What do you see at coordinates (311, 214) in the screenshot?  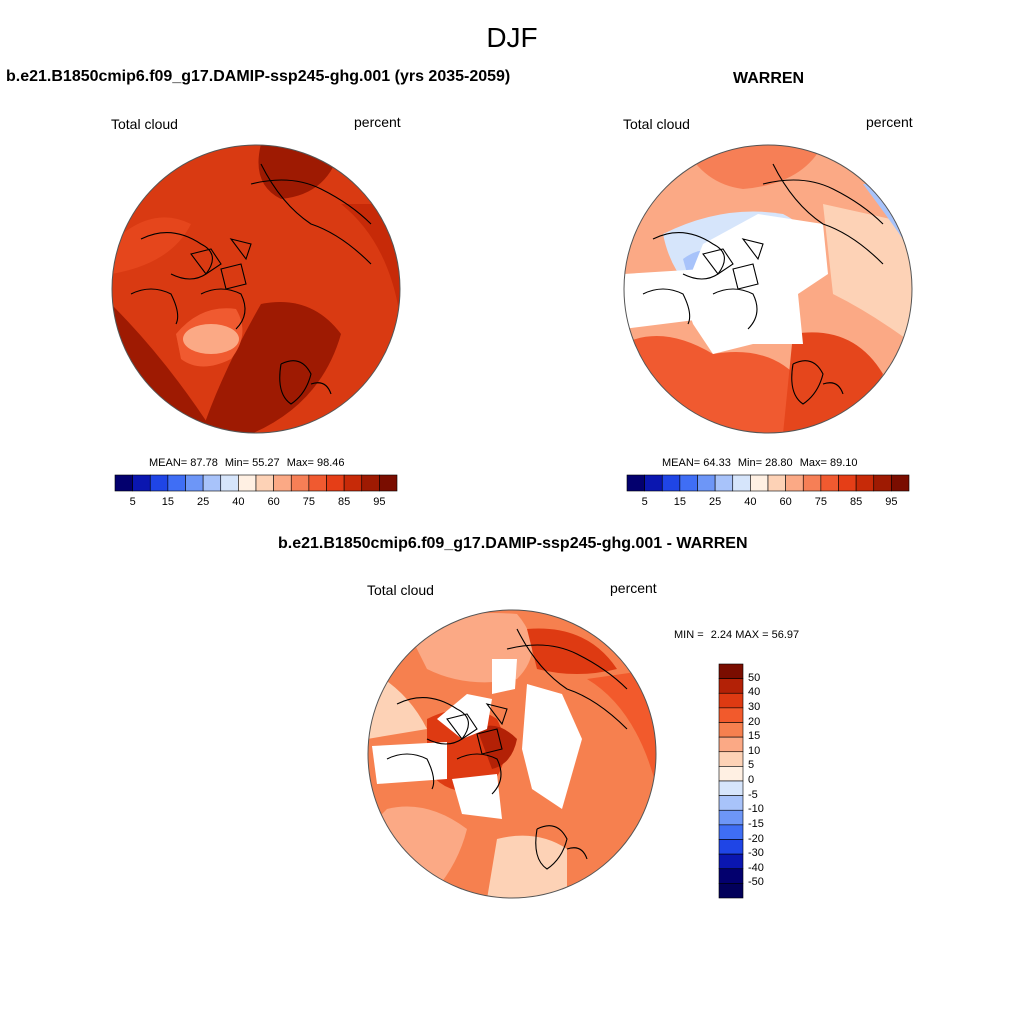 I see `panel1-coastline-eurasia` at bounding box center [311, 214].